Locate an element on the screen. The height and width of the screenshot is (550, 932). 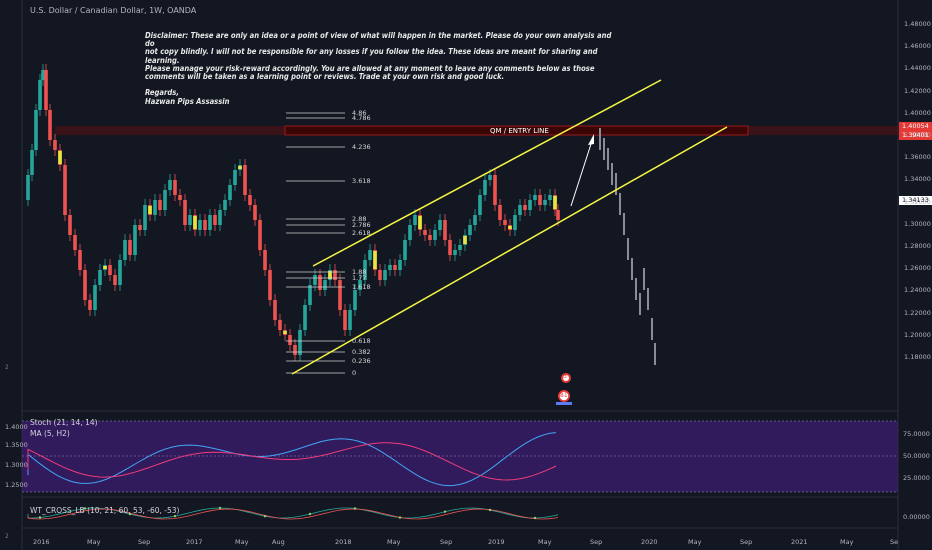
side-number-top: 2 is located at coordinates (7, 367).